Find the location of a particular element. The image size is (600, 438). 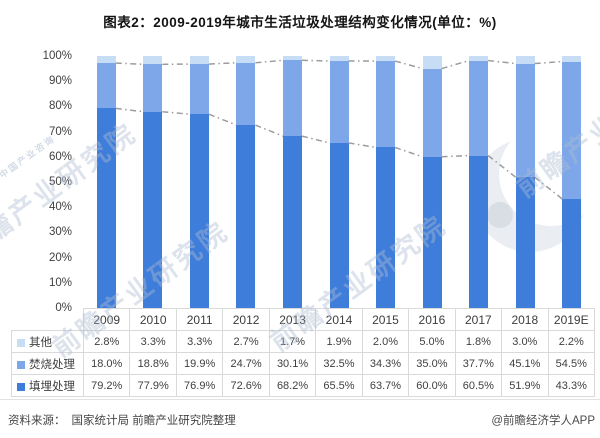

bar-2010 is located at coordinates (153, 182).